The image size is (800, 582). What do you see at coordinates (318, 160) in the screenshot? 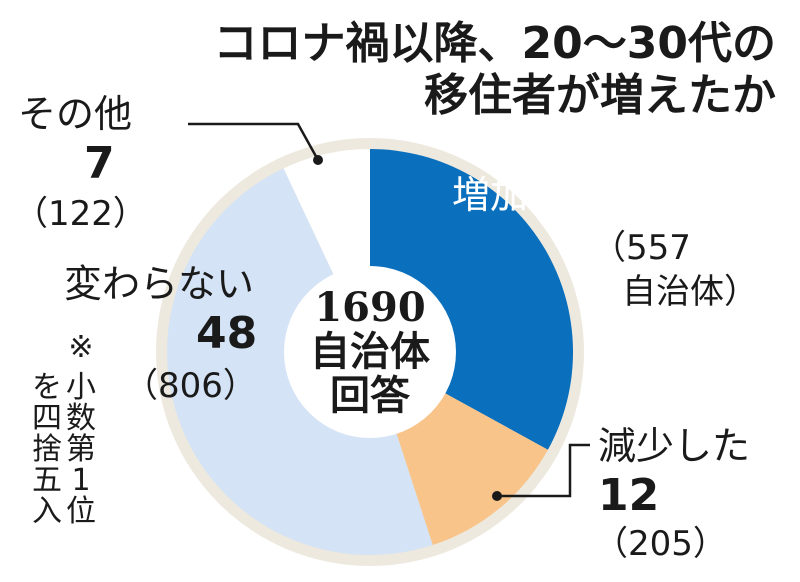
I see `leader-dot-other` at bounding box center [318, 160].